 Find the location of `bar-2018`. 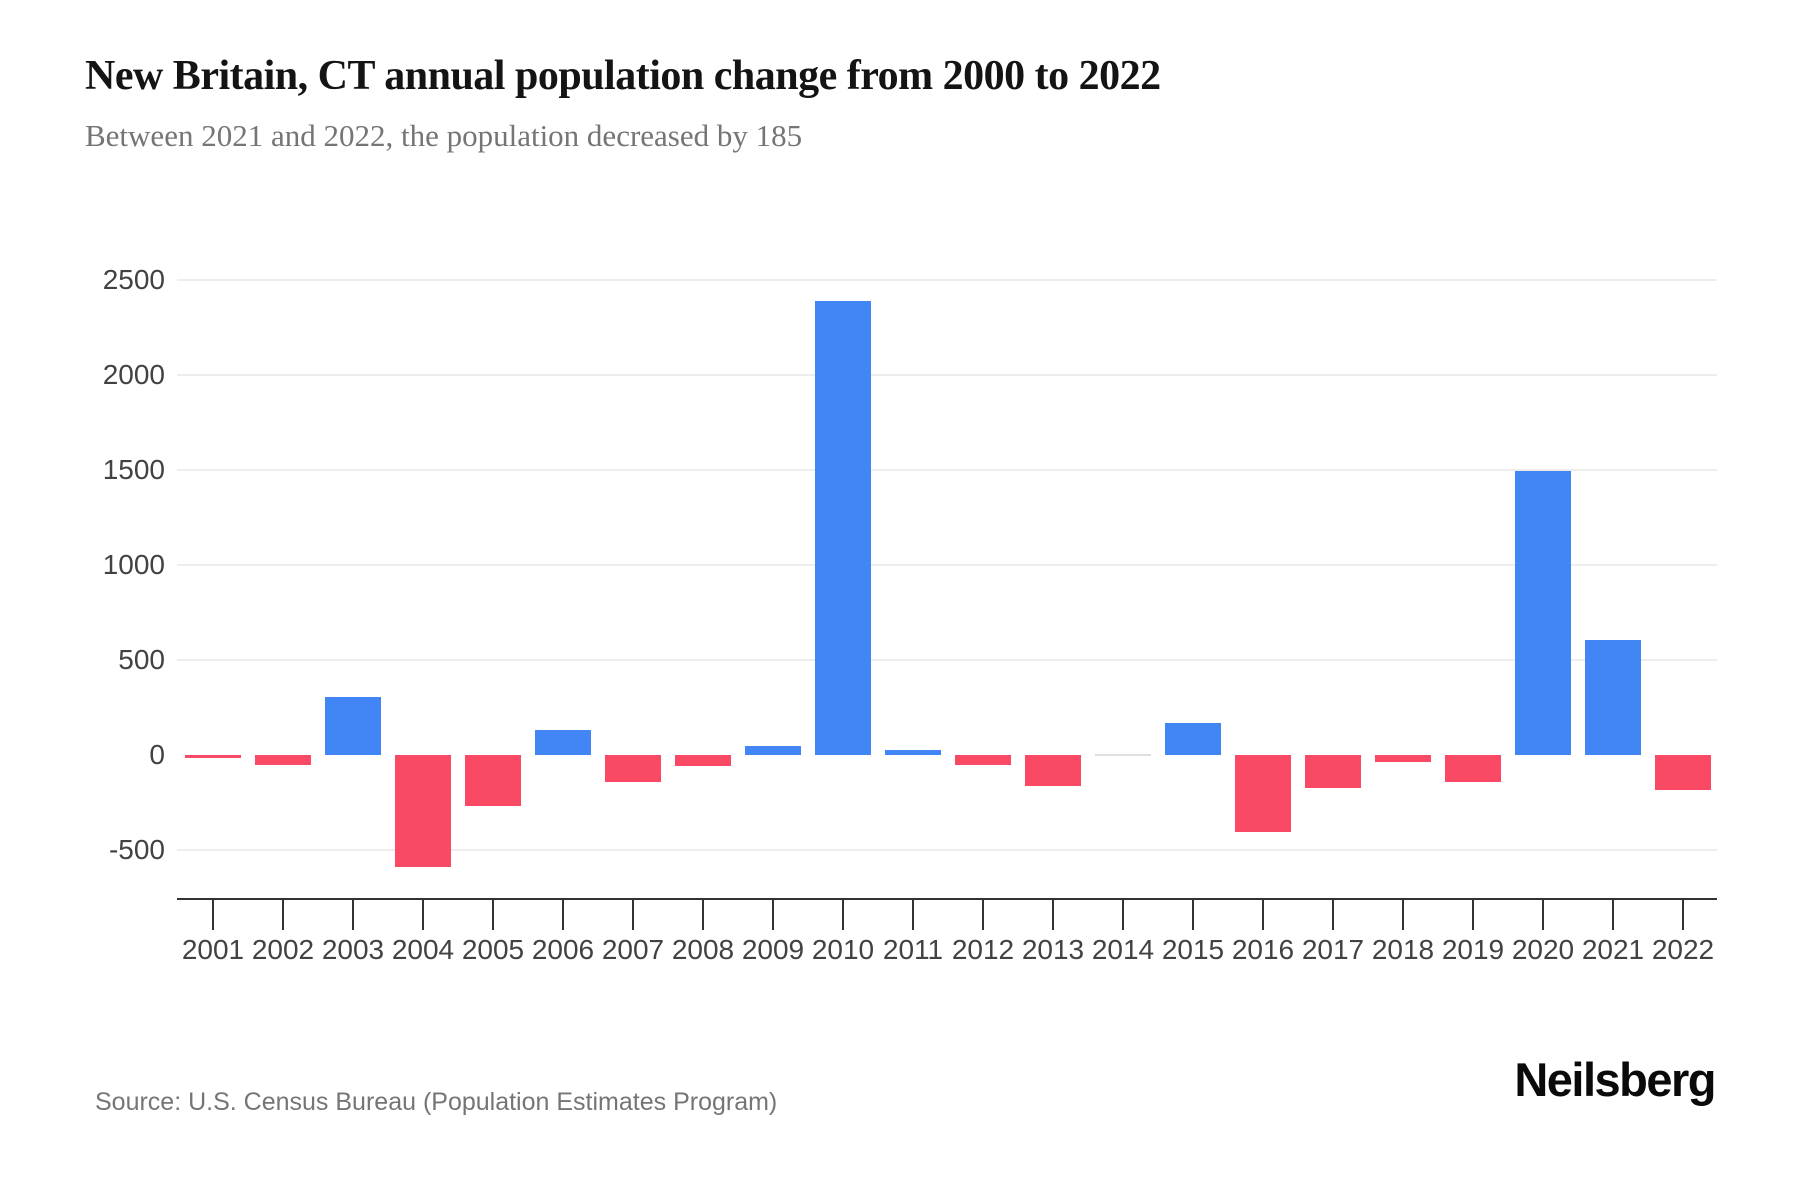

bar-2018 is located at coordinates (1403, 758).